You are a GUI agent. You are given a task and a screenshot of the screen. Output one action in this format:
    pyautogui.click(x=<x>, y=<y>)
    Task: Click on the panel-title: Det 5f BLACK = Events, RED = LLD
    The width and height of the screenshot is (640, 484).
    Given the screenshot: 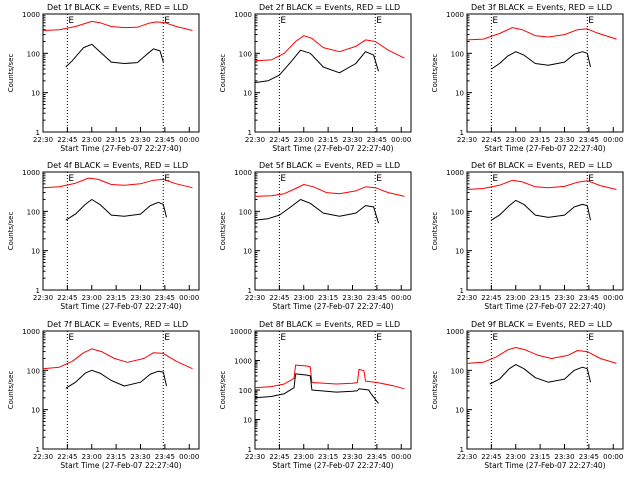 What is the action you would take?
    pyautogui.click(x=329, y=165)
    